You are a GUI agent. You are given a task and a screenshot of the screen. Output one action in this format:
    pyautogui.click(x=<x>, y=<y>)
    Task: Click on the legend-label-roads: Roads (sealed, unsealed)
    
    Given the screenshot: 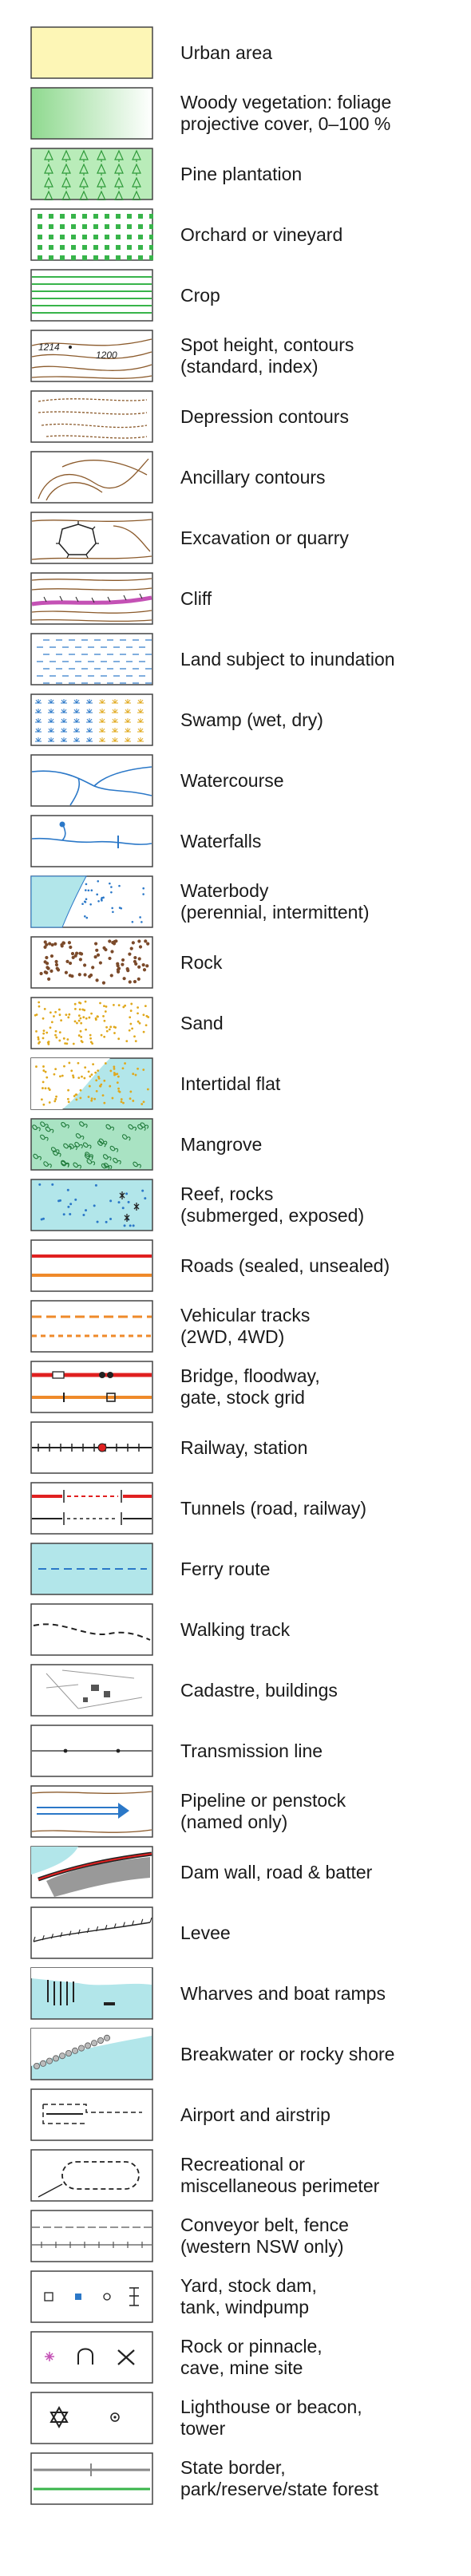 What is the action you would take?
    pyautogui.click(x=320, y=1265)
    